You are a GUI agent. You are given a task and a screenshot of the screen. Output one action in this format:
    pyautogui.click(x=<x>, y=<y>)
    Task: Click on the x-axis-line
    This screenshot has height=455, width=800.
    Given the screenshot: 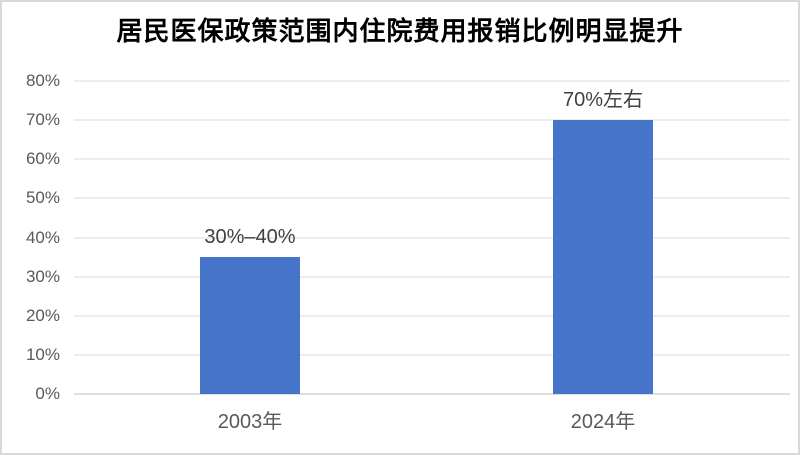 What is the action you would take?
    pyautogui.click(x=432, y=394)
    